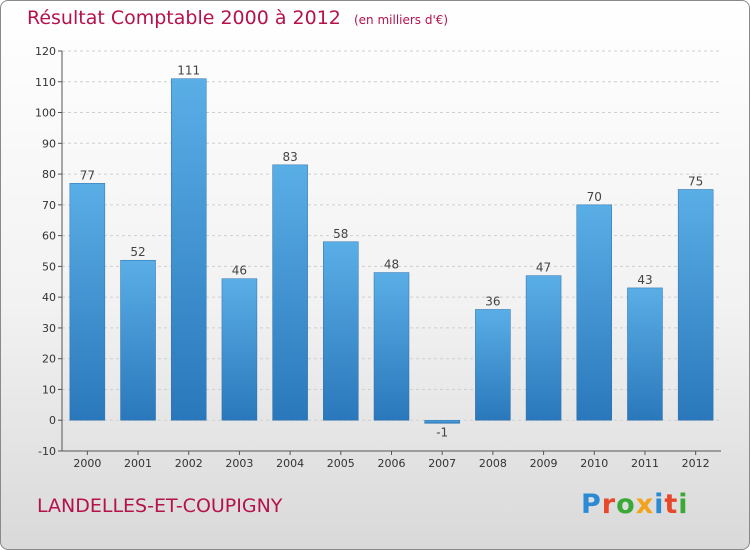 The height and width of the screenshot is (550, 750). What do you see at coordinates (341, 331) in the screenshot?
I see `bar-2005` at bounding box center [341, 331].